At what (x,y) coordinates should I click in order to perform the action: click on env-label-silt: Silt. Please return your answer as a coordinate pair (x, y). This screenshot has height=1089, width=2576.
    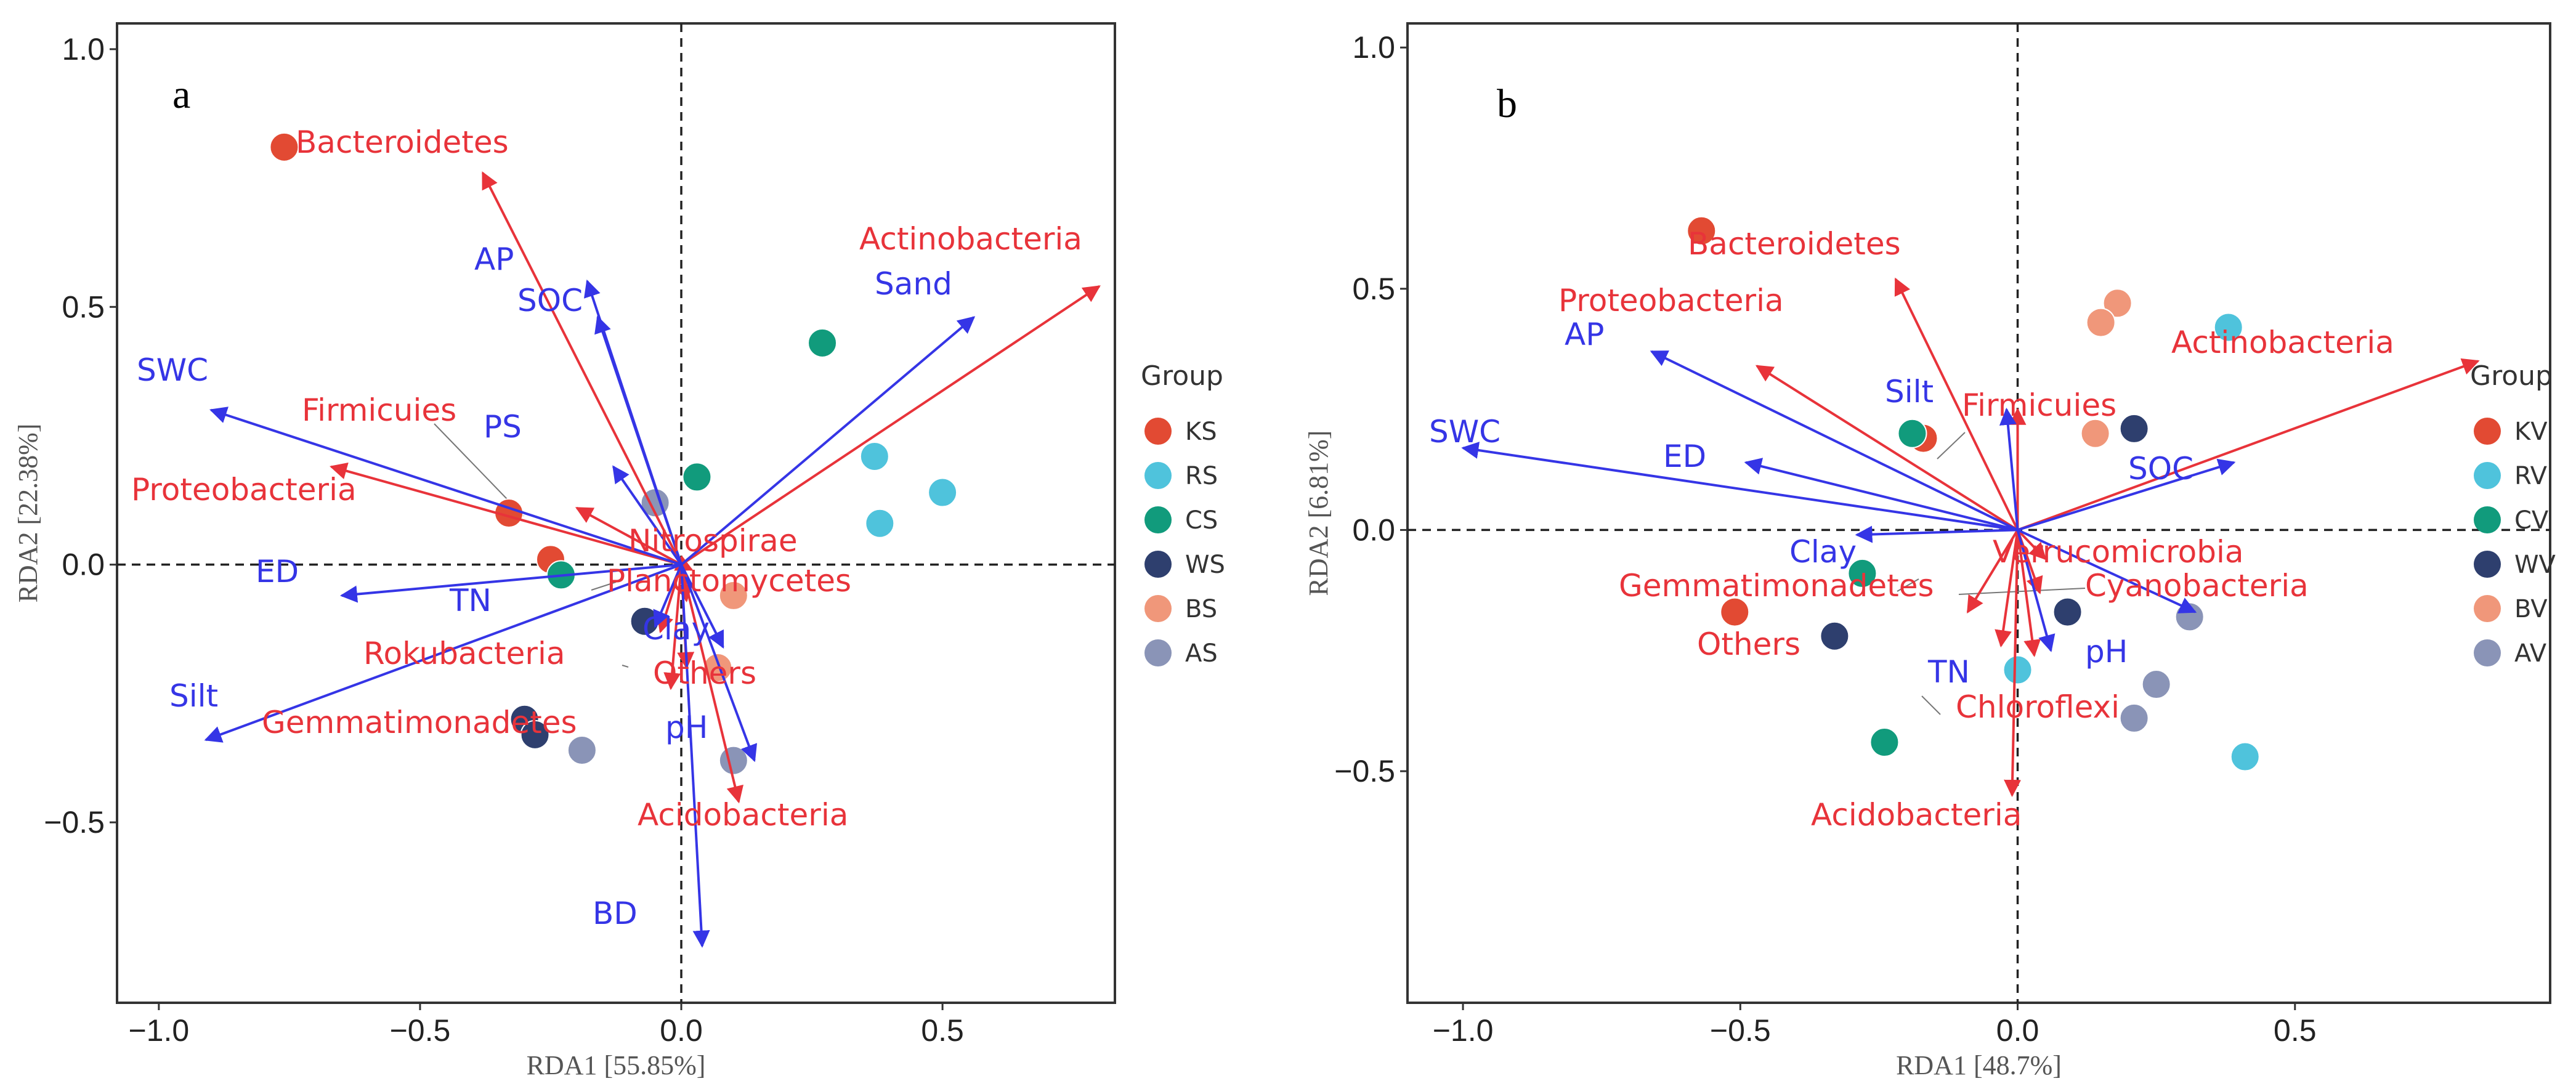
    Looking at the image, I should click on (1909, 392).